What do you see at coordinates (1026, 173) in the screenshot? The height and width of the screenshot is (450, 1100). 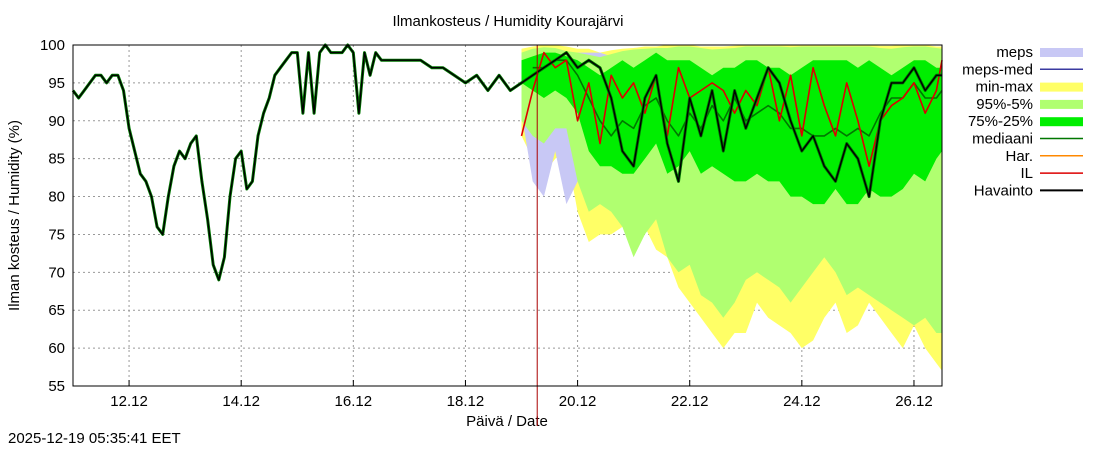 I see `legend-label: IL` at bounding box center [1026, 173].